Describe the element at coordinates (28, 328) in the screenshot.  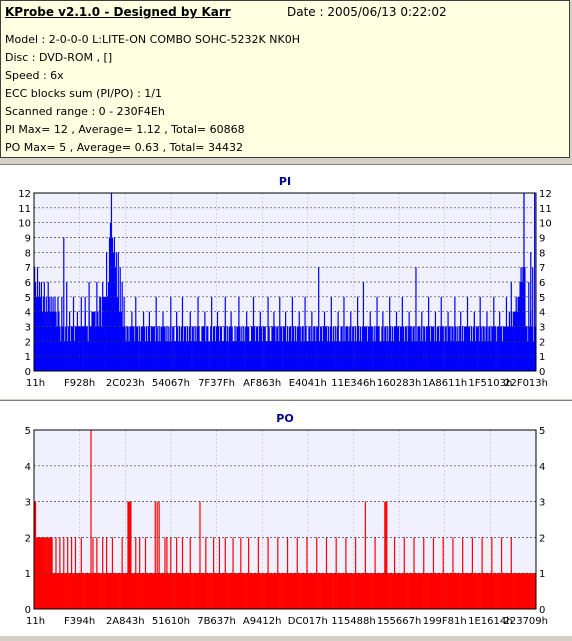
I see `pi-ytick-left: 3` at that location.